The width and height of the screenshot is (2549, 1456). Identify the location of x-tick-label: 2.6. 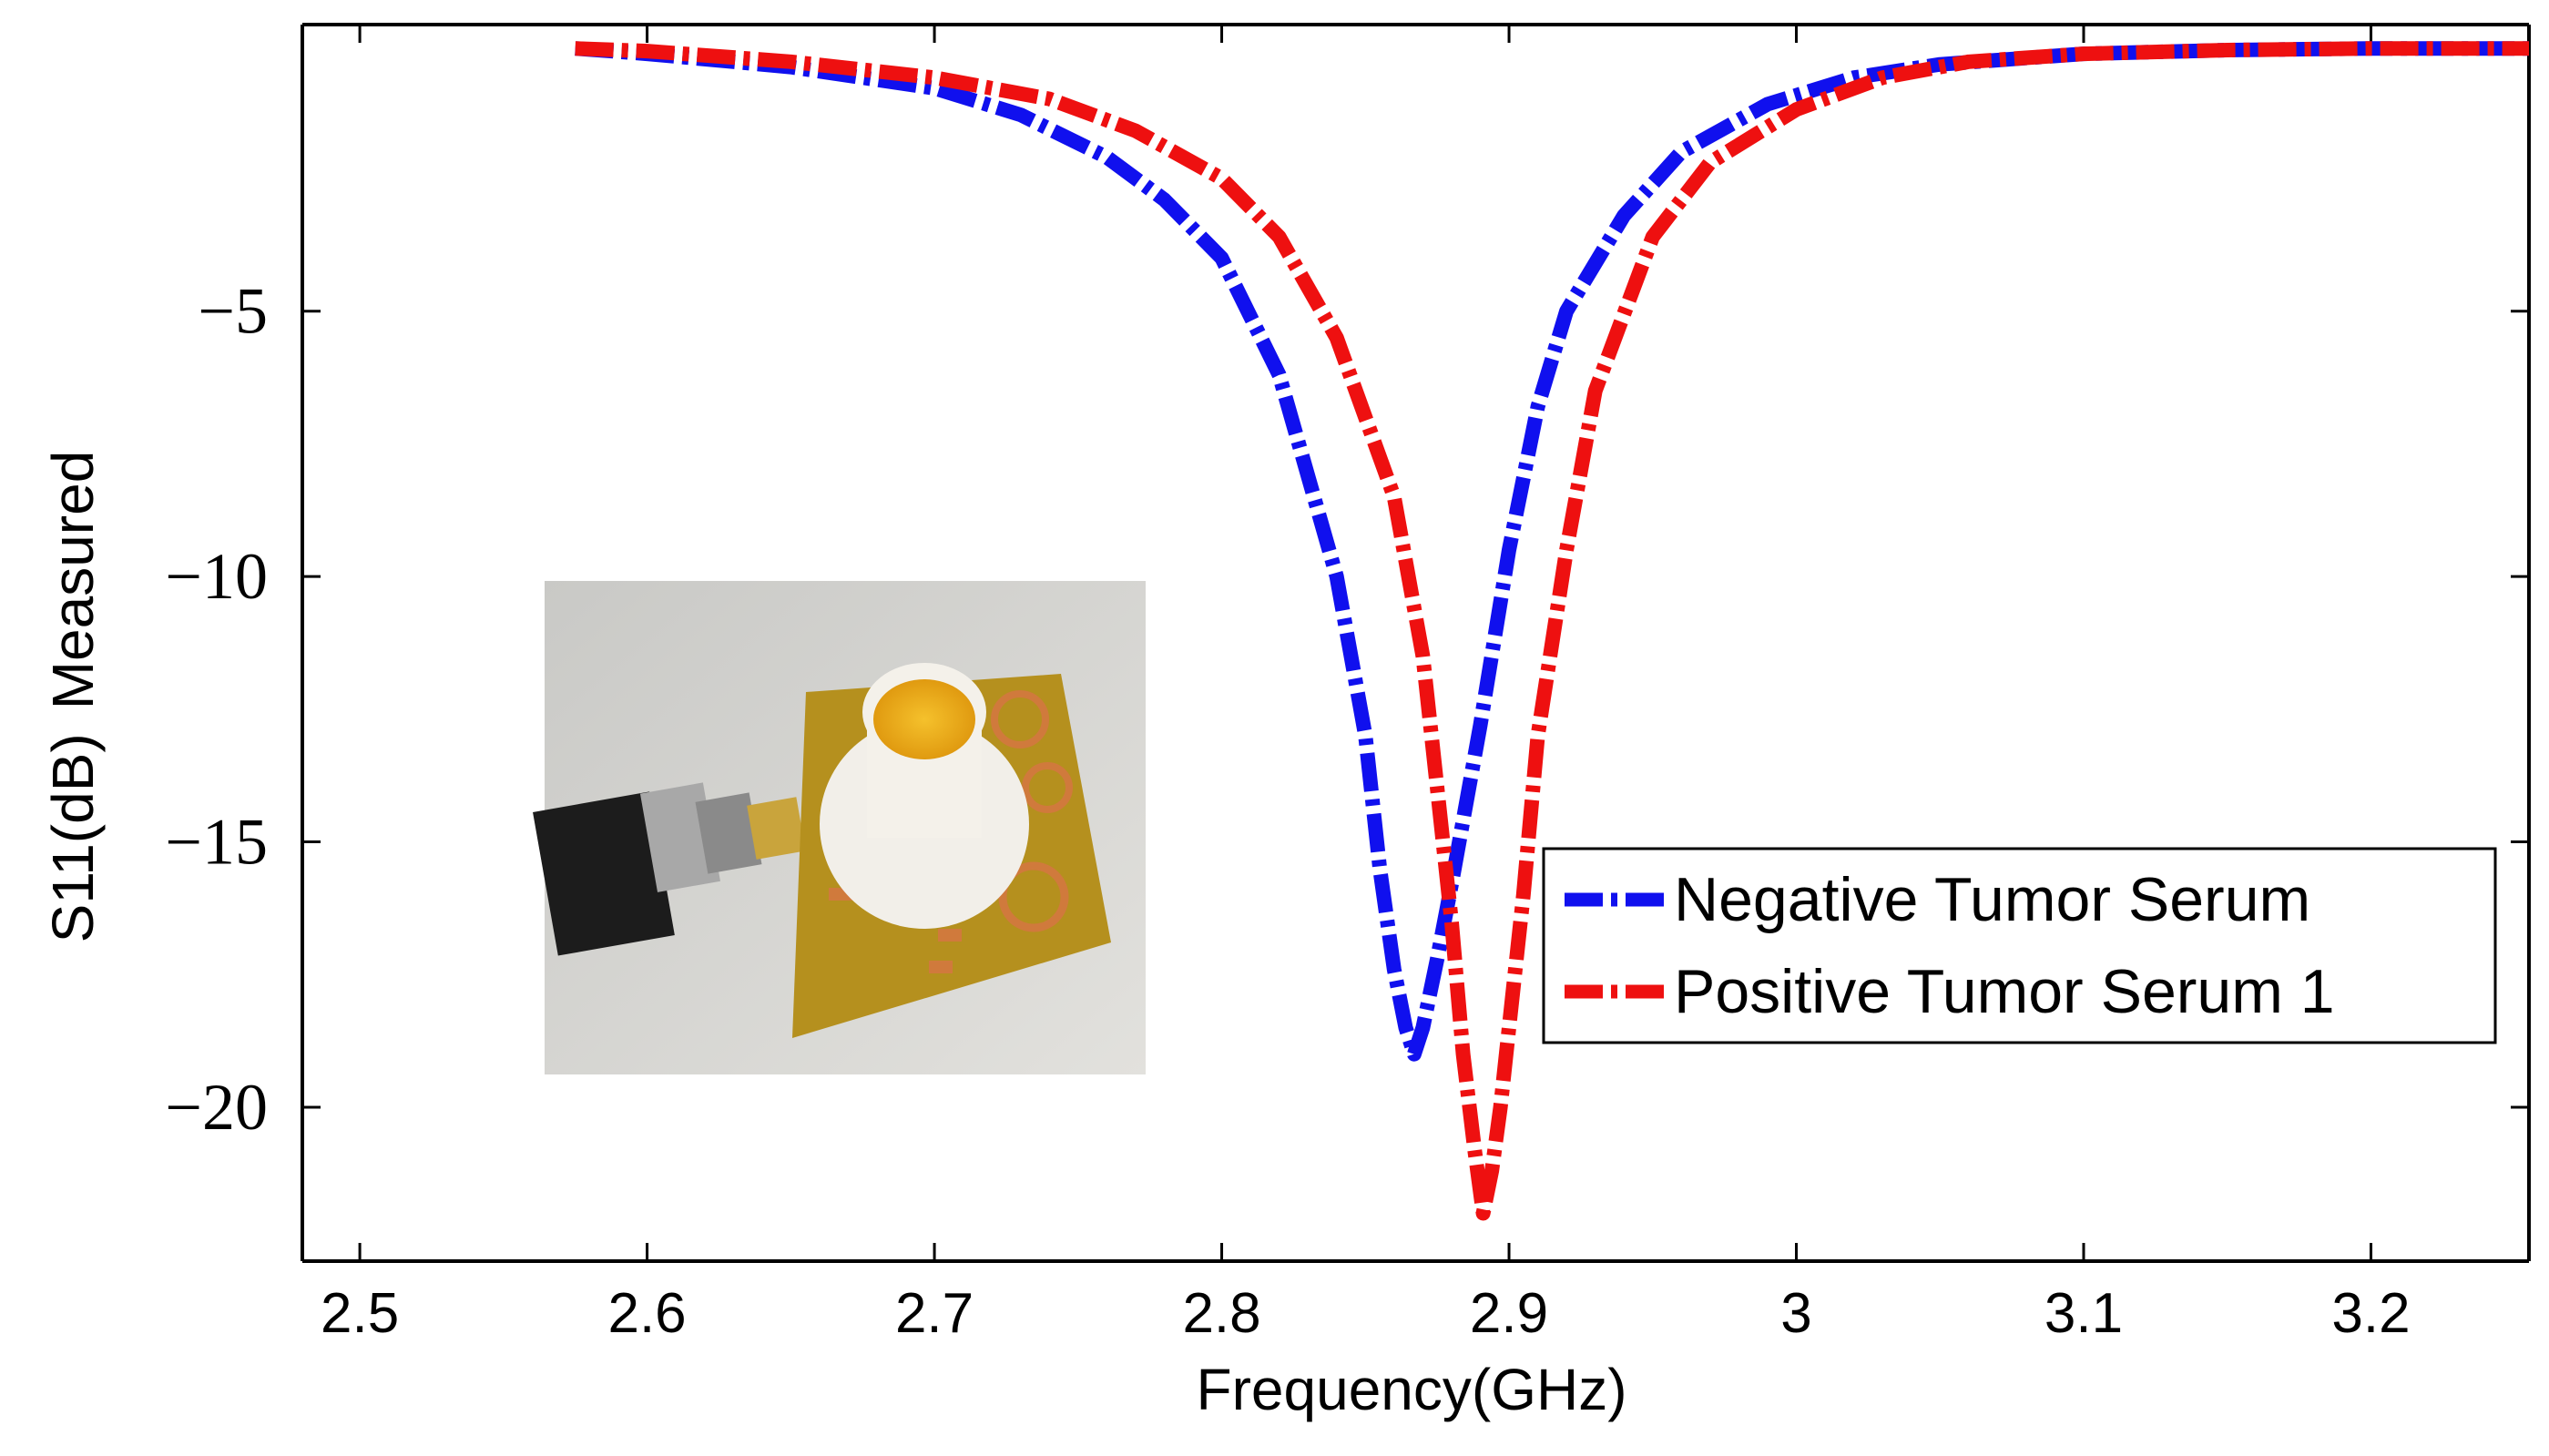
(646, 1313).